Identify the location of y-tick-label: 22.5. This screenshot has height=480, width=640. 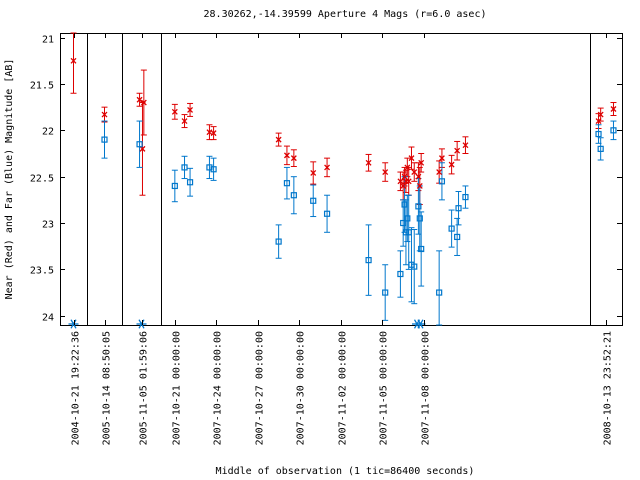
(42, 179).